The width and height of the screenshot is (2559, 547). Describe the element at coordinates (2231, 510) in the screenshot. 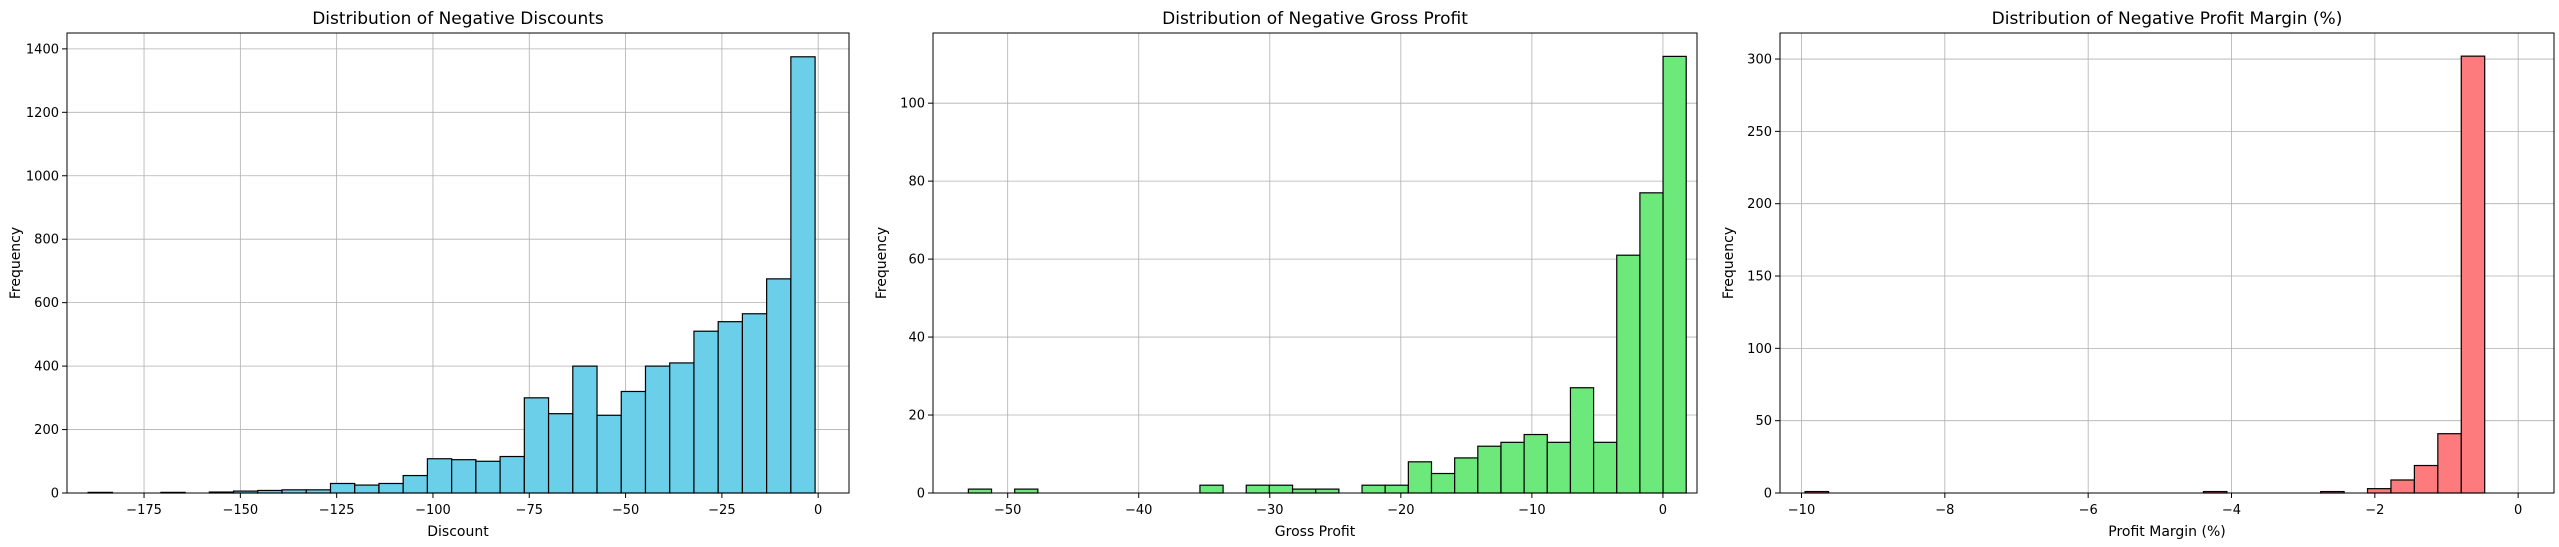

I see `x-tick-label: −4` at that location.